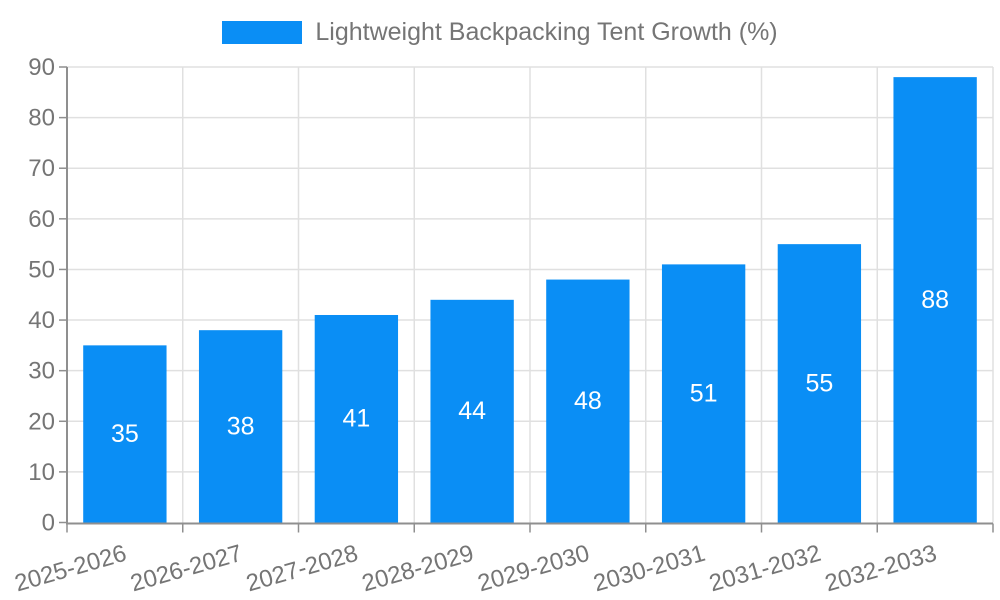 The height and width of the screenshot is (600, 1000). I want to click on x-axis-label: 2032-2033, so click(881, 569).